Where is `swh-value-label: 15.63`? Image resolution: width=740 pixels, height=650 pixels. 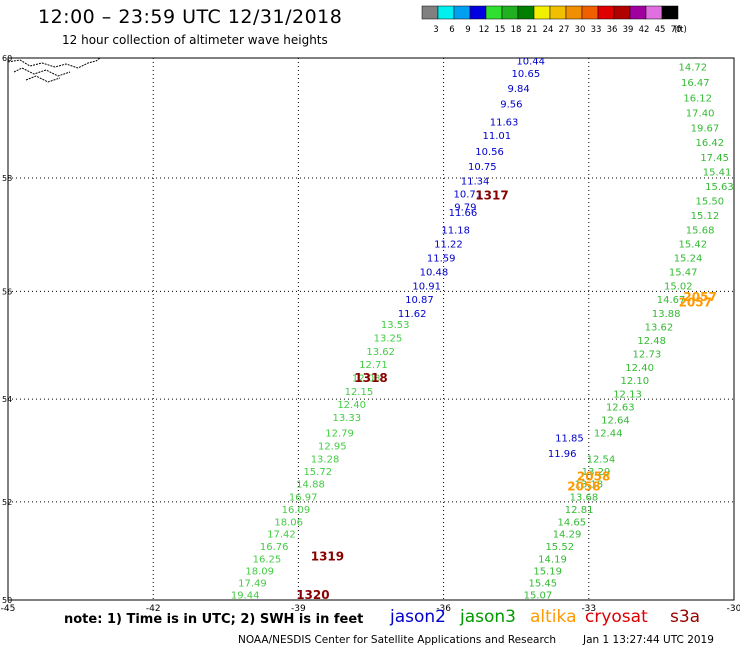 swh-value-label: 15.63 is located at coordinates (719, 187).